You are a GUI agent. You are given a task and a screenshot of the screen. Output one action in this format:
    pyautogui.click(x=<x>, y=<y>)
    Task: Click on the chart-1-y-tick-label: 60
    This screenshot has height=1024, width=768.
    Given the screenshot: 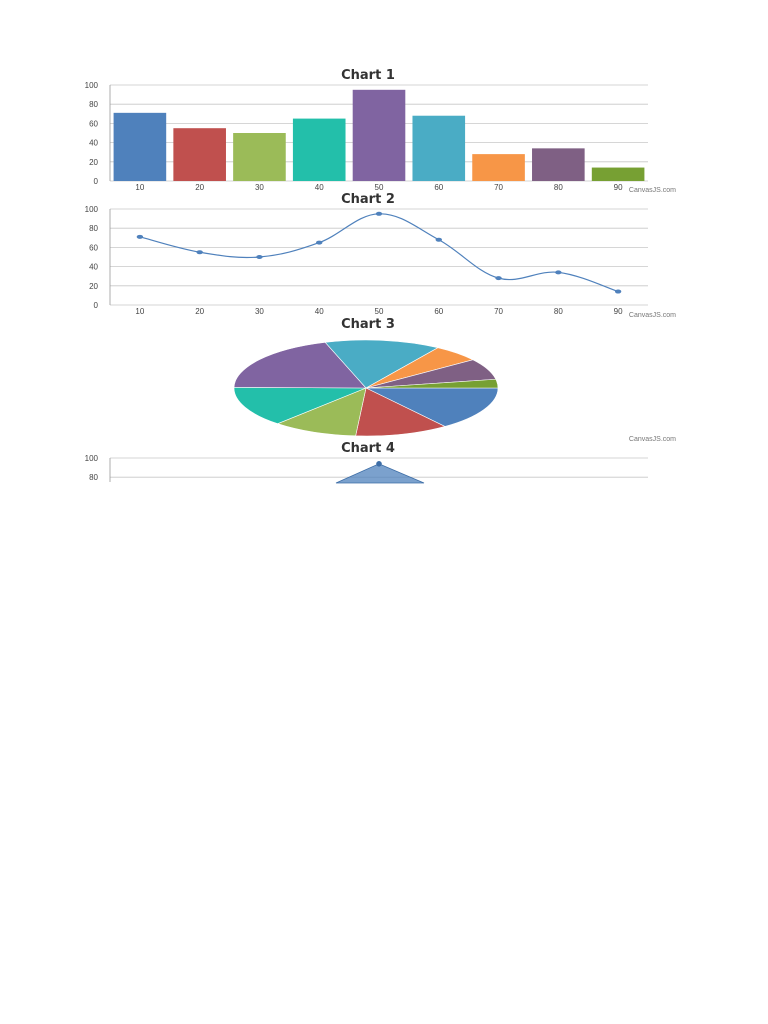 What is the action you would take?
    pyautogui.click(x=93, y=123)
    